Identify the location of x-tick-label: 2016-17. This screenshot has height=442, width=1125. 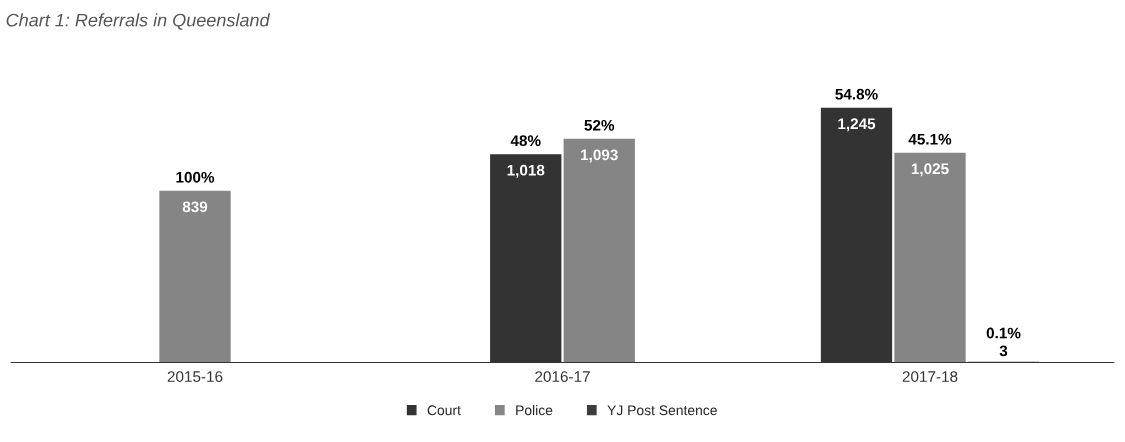
(562, 376).